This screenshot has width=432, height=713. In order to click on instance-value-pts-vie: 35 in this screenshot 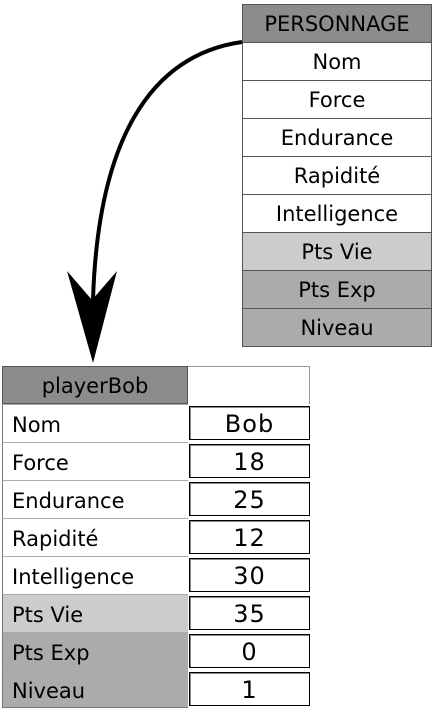, I will do `click(249, 613)`.